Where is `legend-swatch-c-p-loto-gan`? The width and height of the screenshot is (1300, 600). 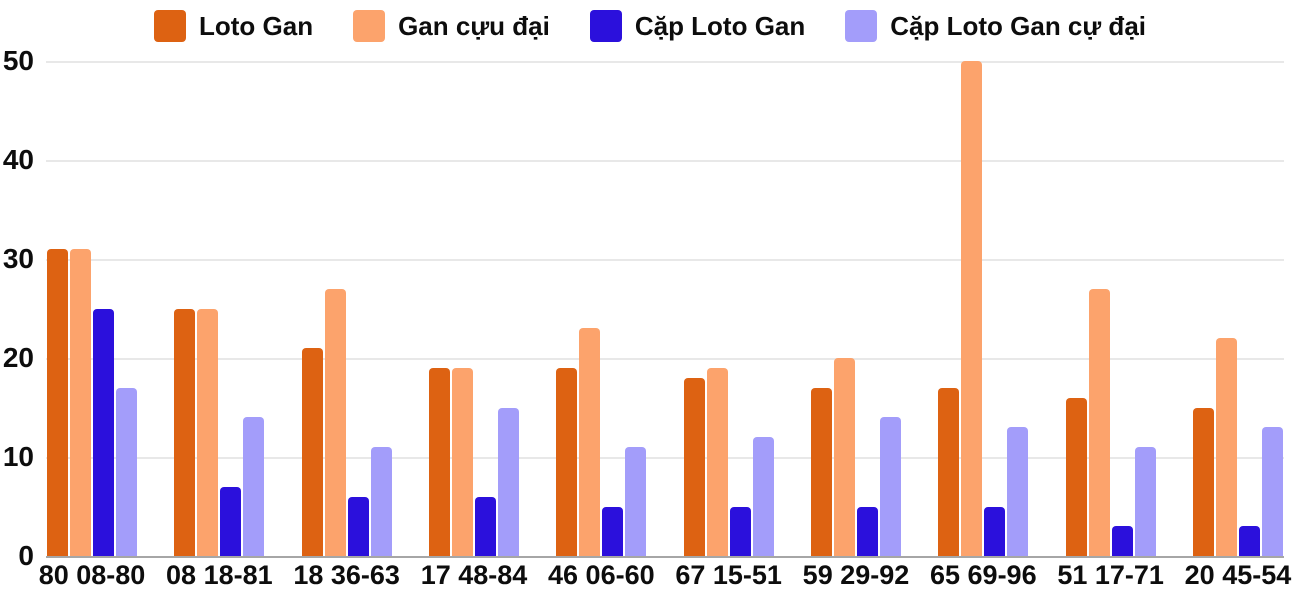
legend-swatch-c-p-loto-gan is located at coordinates (605, 26).